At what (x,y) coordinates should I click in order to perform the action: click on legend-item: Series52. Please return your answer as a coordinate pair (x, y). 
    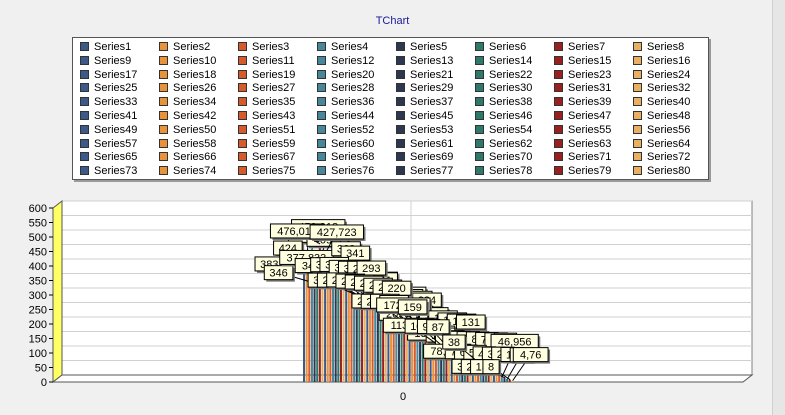
    Looking at the image, I should click on (345, 130).